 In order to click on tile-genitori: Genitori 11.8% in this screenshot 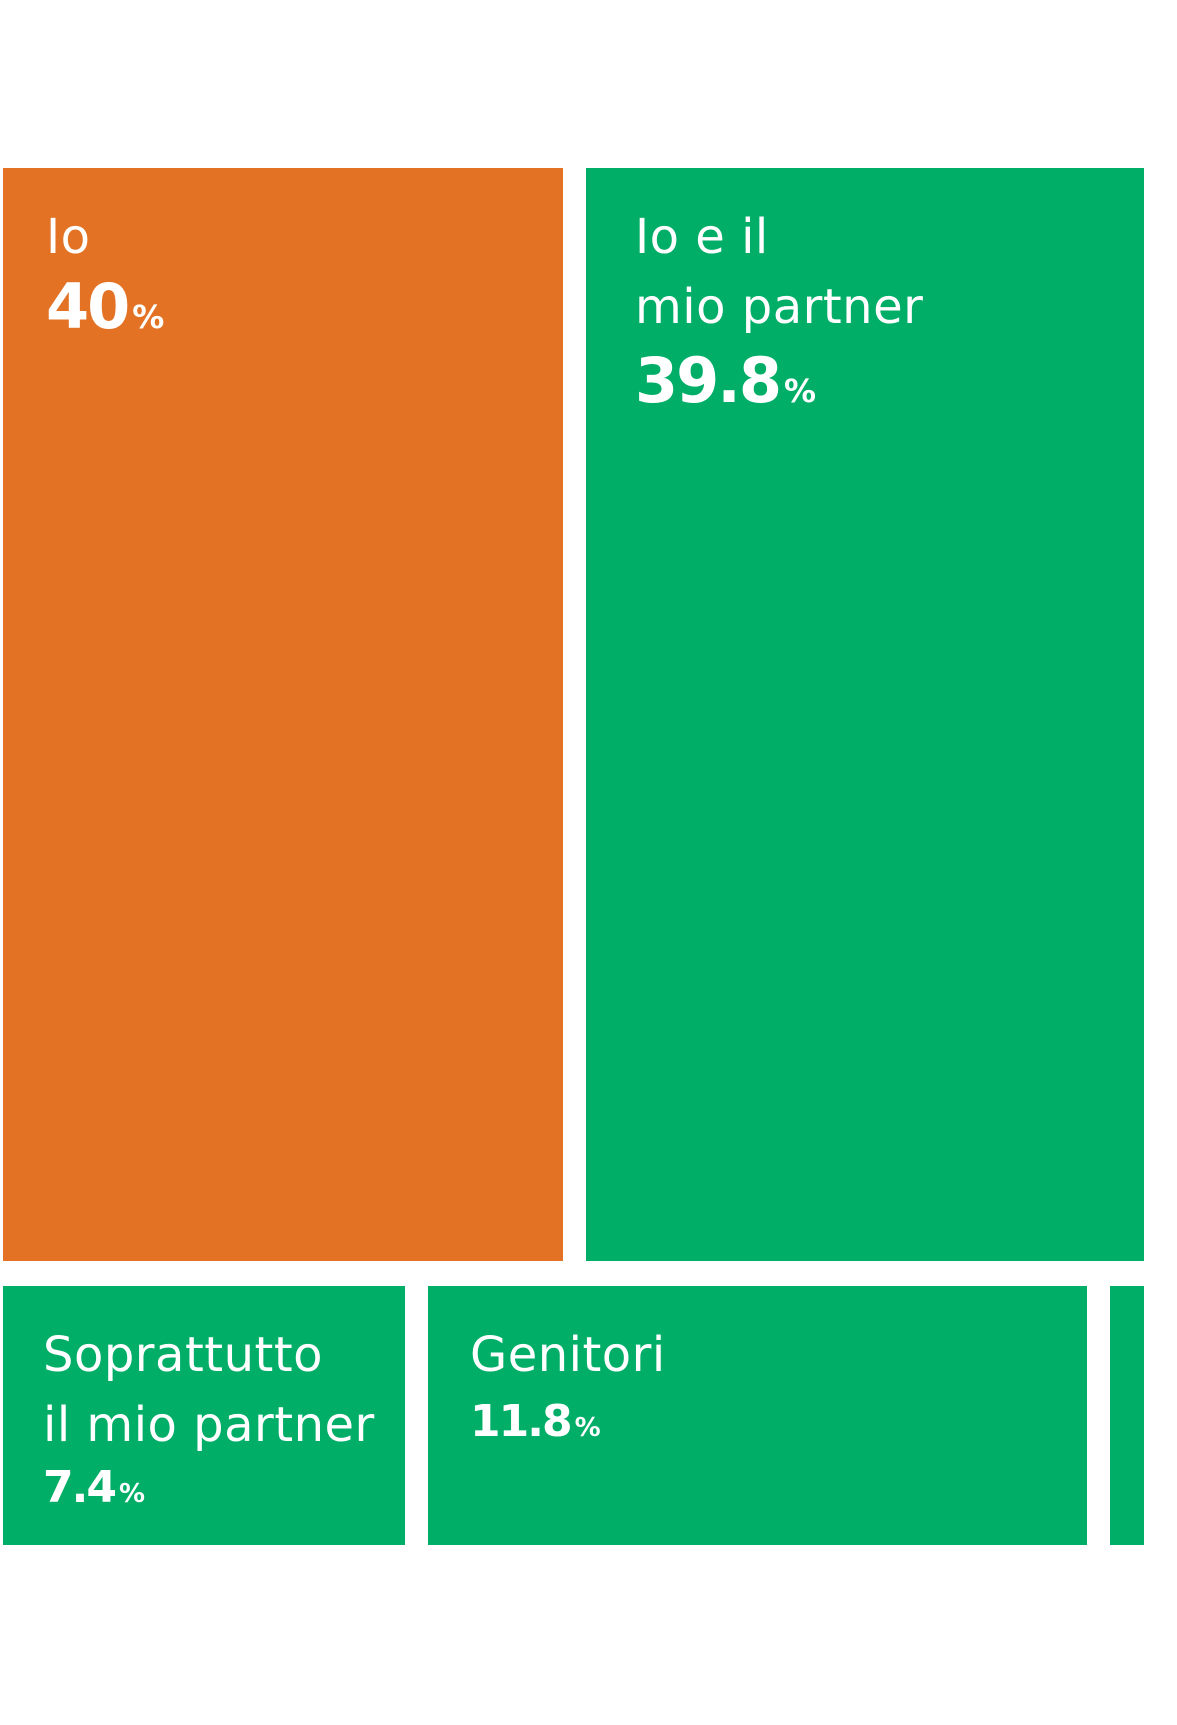, I will do `click(757, 1415)`.